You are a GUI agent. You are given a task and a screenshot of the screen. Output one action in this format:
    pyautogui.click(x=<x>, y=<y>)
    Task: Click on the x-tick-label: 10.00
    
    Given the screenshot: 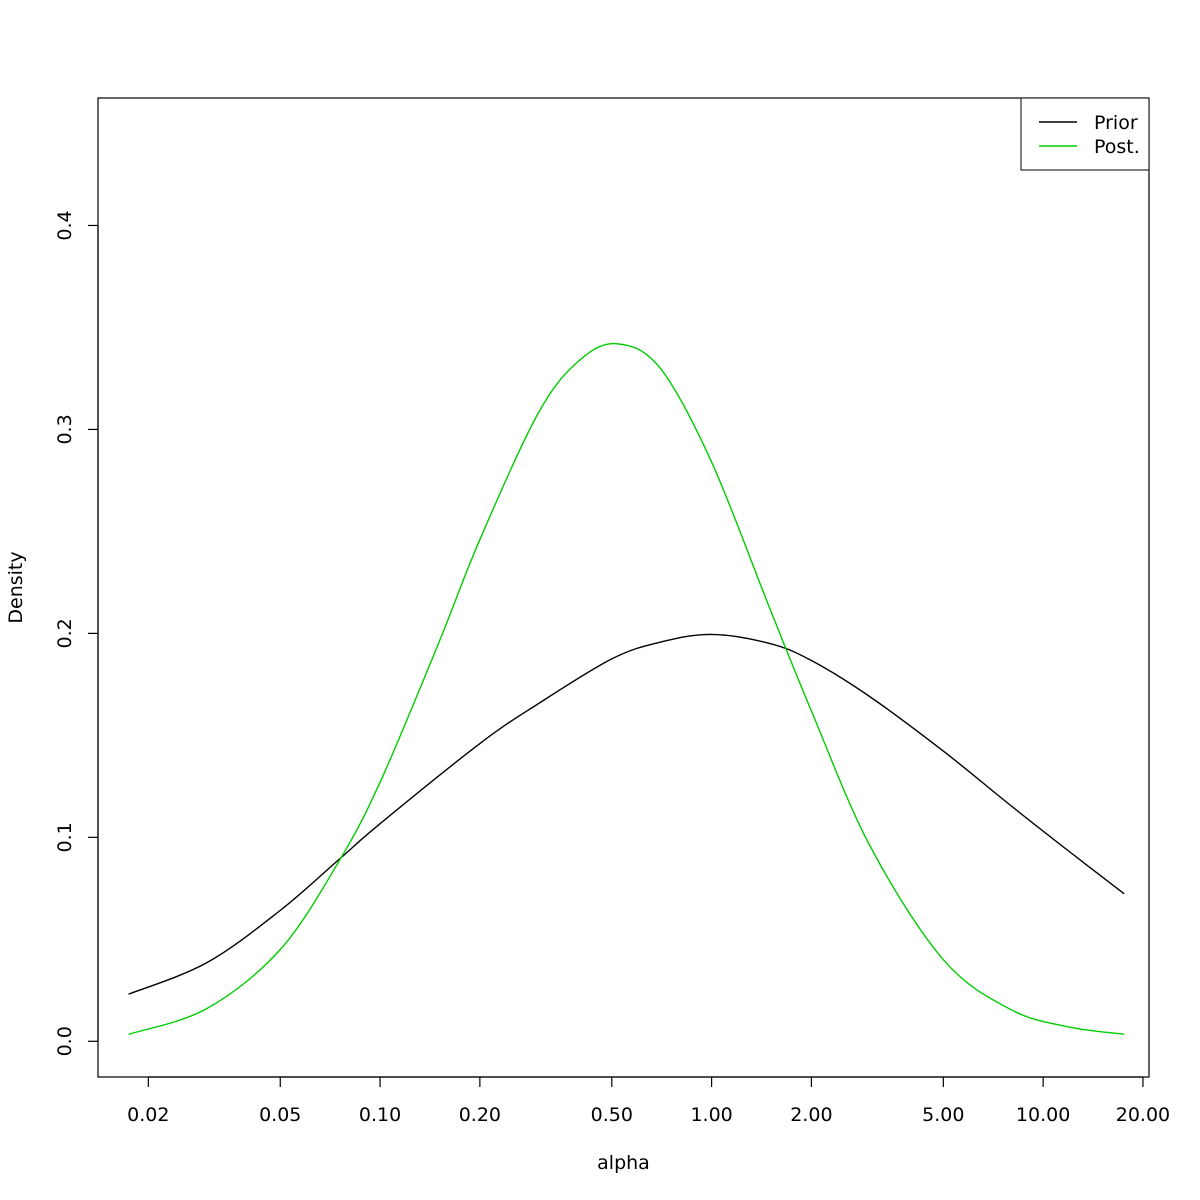 What is the action you would take?
    pyautogui.click(x=1043, y=1115)
    